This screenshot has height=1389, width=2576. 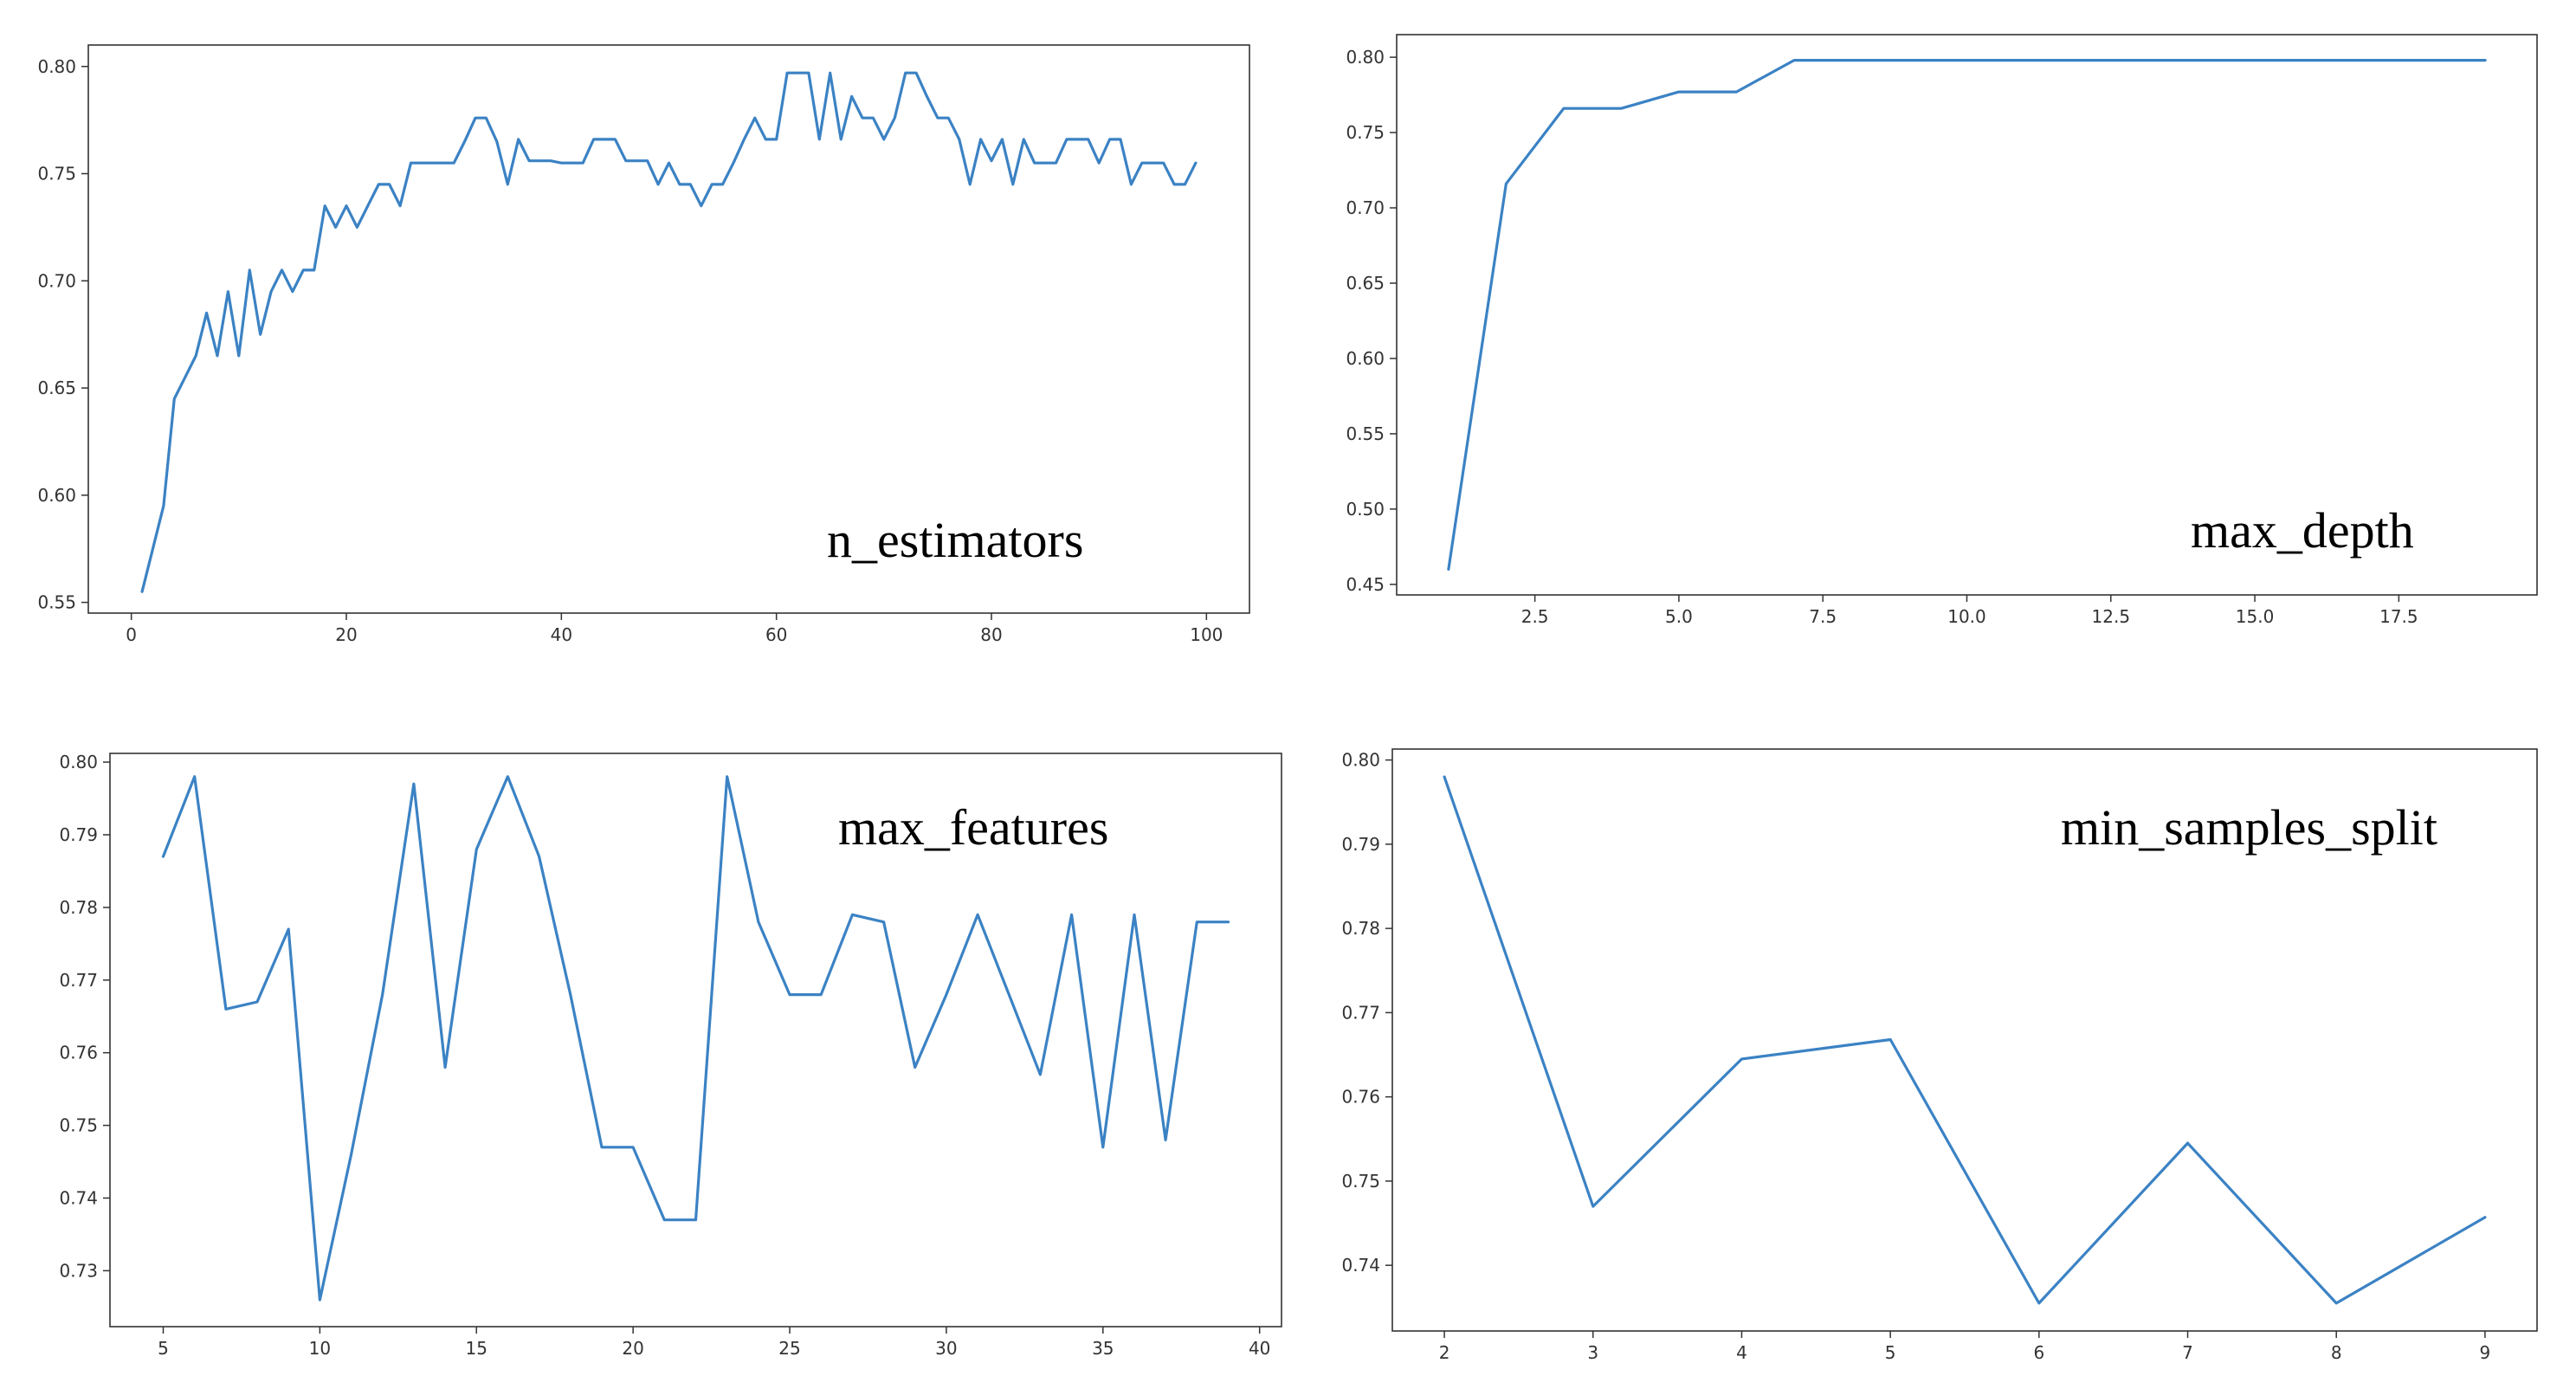 What do you see at coordinates (2111, 616) in the screenshot?
I see `x-tick-label: 12.5` at bounding box center [2111, 616].